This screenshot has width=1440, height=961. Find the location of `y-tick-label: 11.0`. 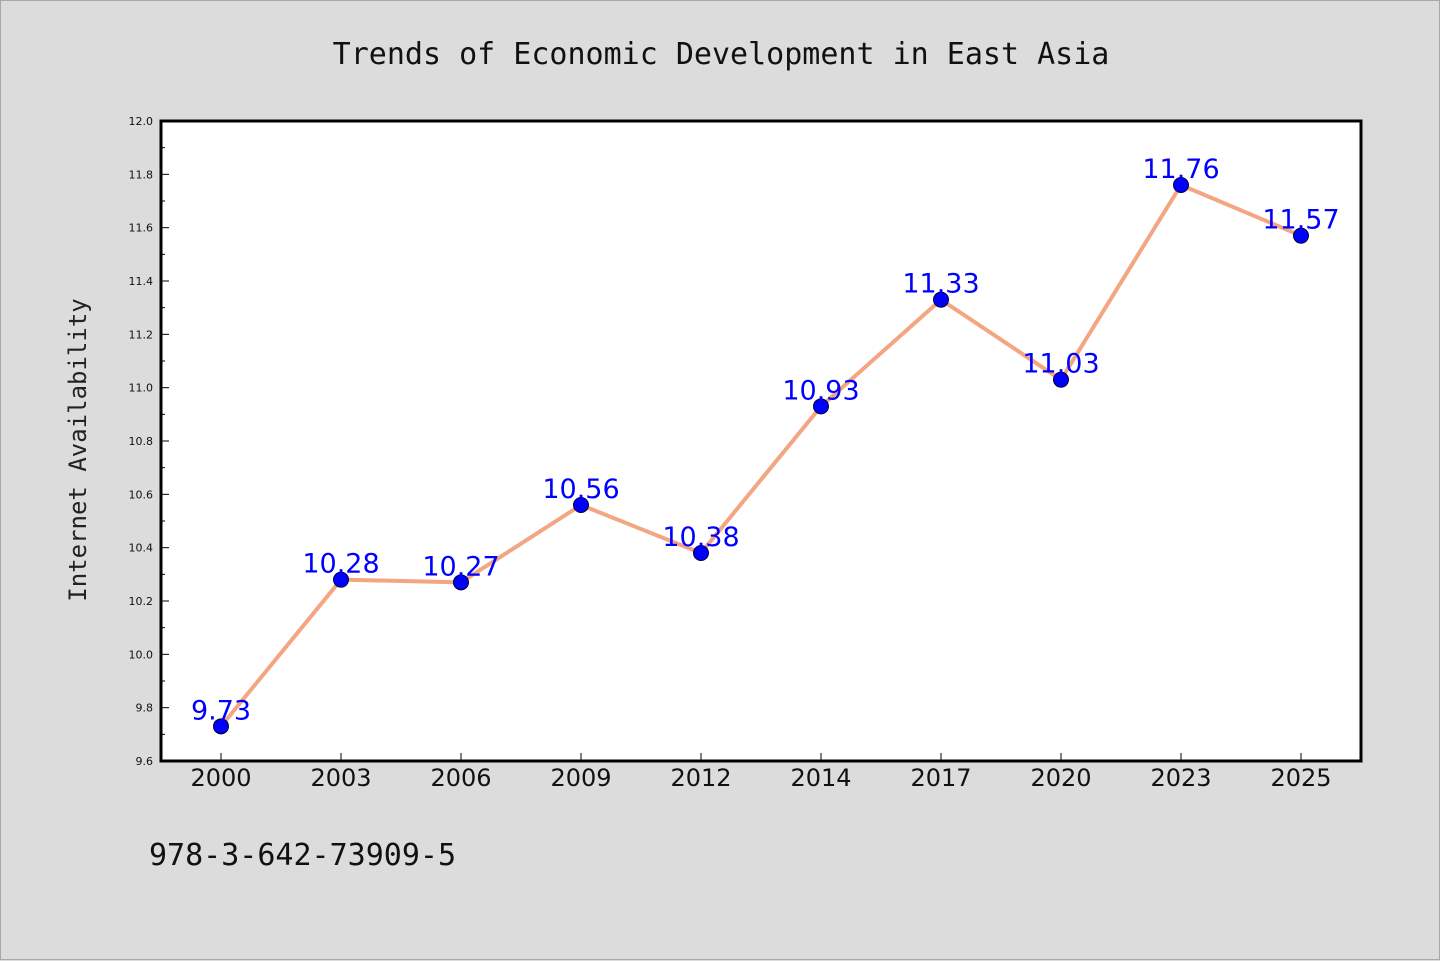

y-tick-label: 11.0 is located at coordinates (141, 388).